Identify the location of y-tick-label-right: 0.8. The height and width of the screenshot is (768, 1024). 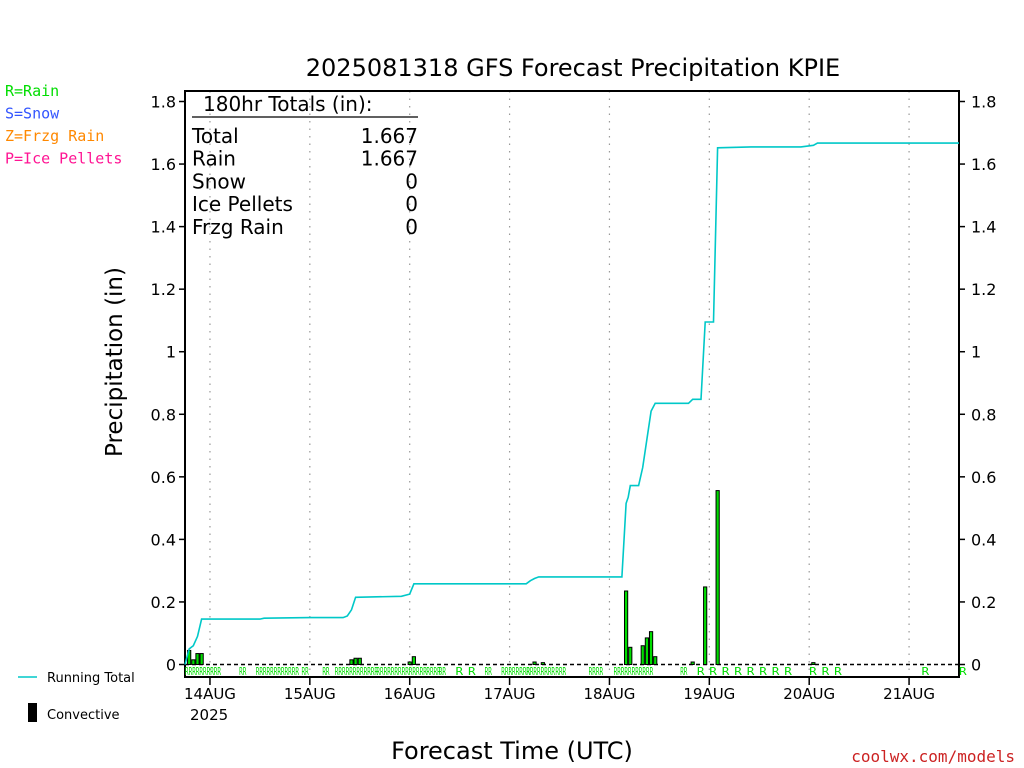
(983, 414).